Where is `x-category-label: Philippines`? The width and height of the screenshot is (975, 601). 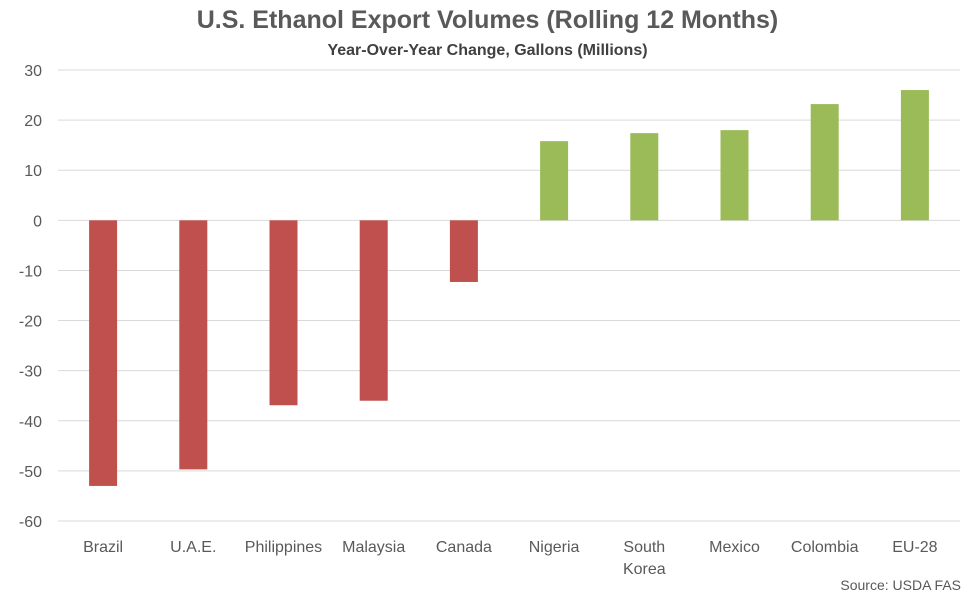
x-category-label: Philippines is located at coordinates (283, 547).